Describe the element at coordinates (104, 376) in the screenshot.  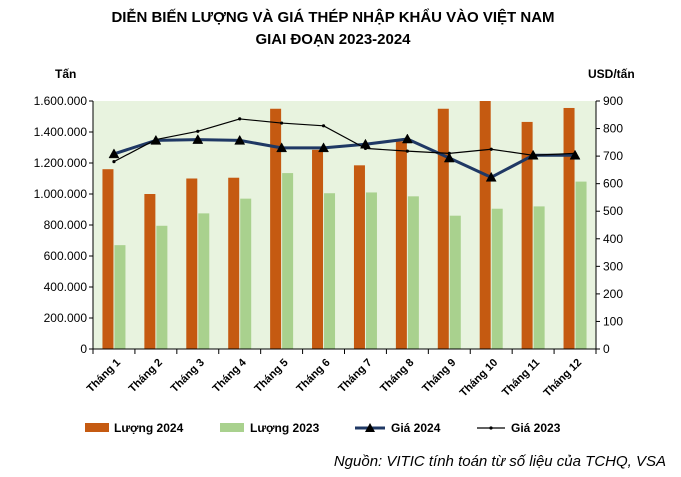
I see `x-tick-label: Tháng 1` at that location.